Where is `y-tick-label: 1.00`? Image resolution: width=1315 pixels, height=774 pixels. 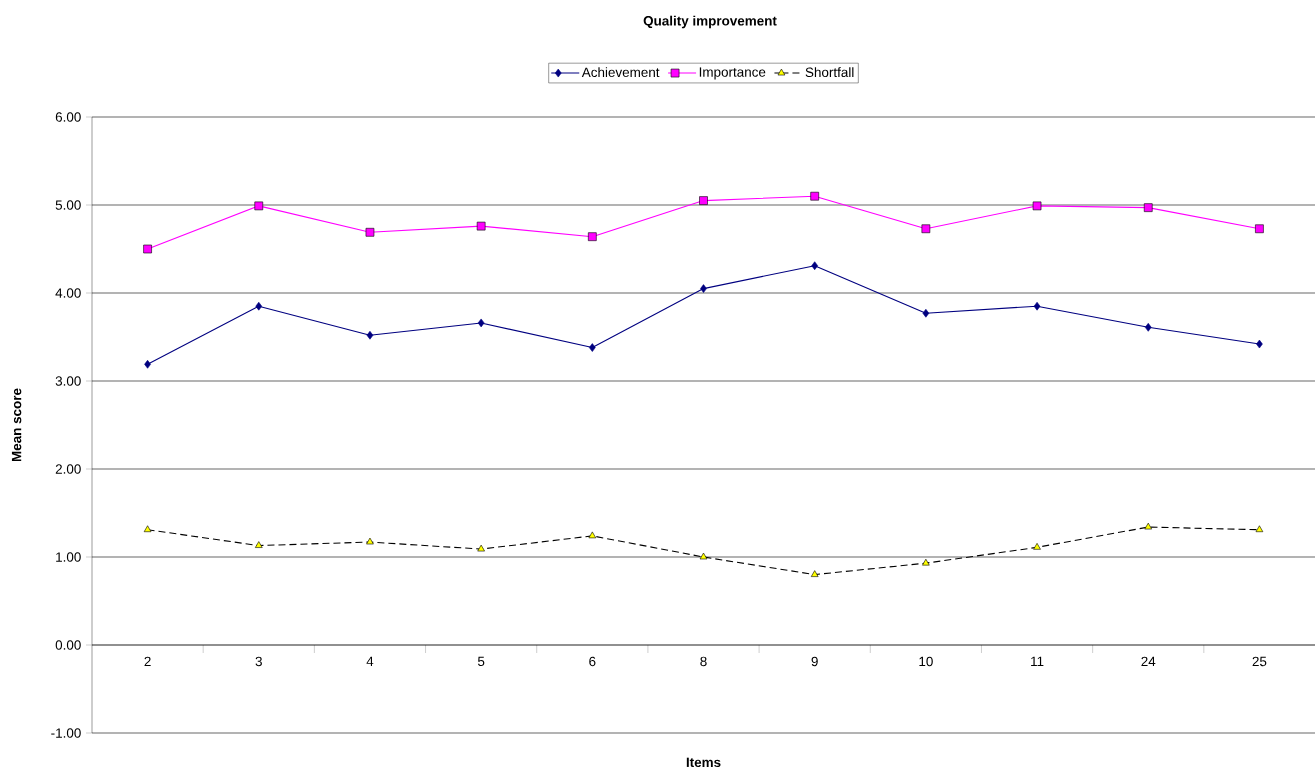 y-tick-label: 1.00 is located at coordinates (68, 557).